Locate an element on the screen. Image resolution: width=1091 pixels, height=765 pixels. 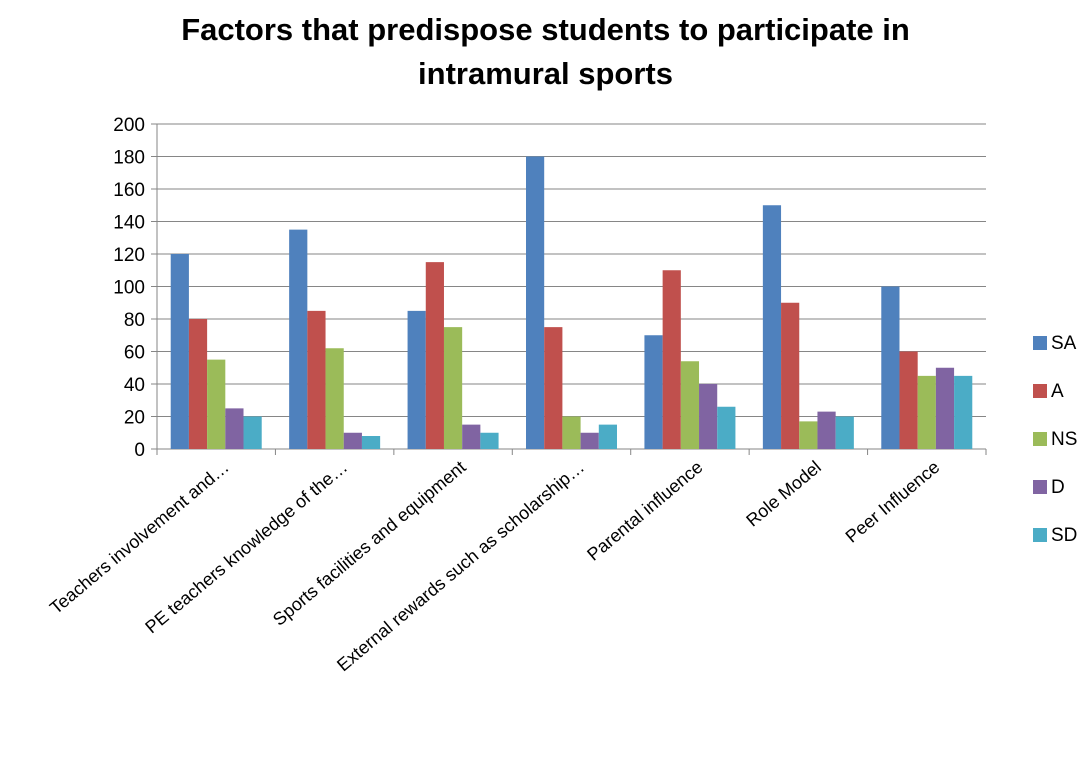
y-tick-label: 100 is located at coordinates (129, 288).